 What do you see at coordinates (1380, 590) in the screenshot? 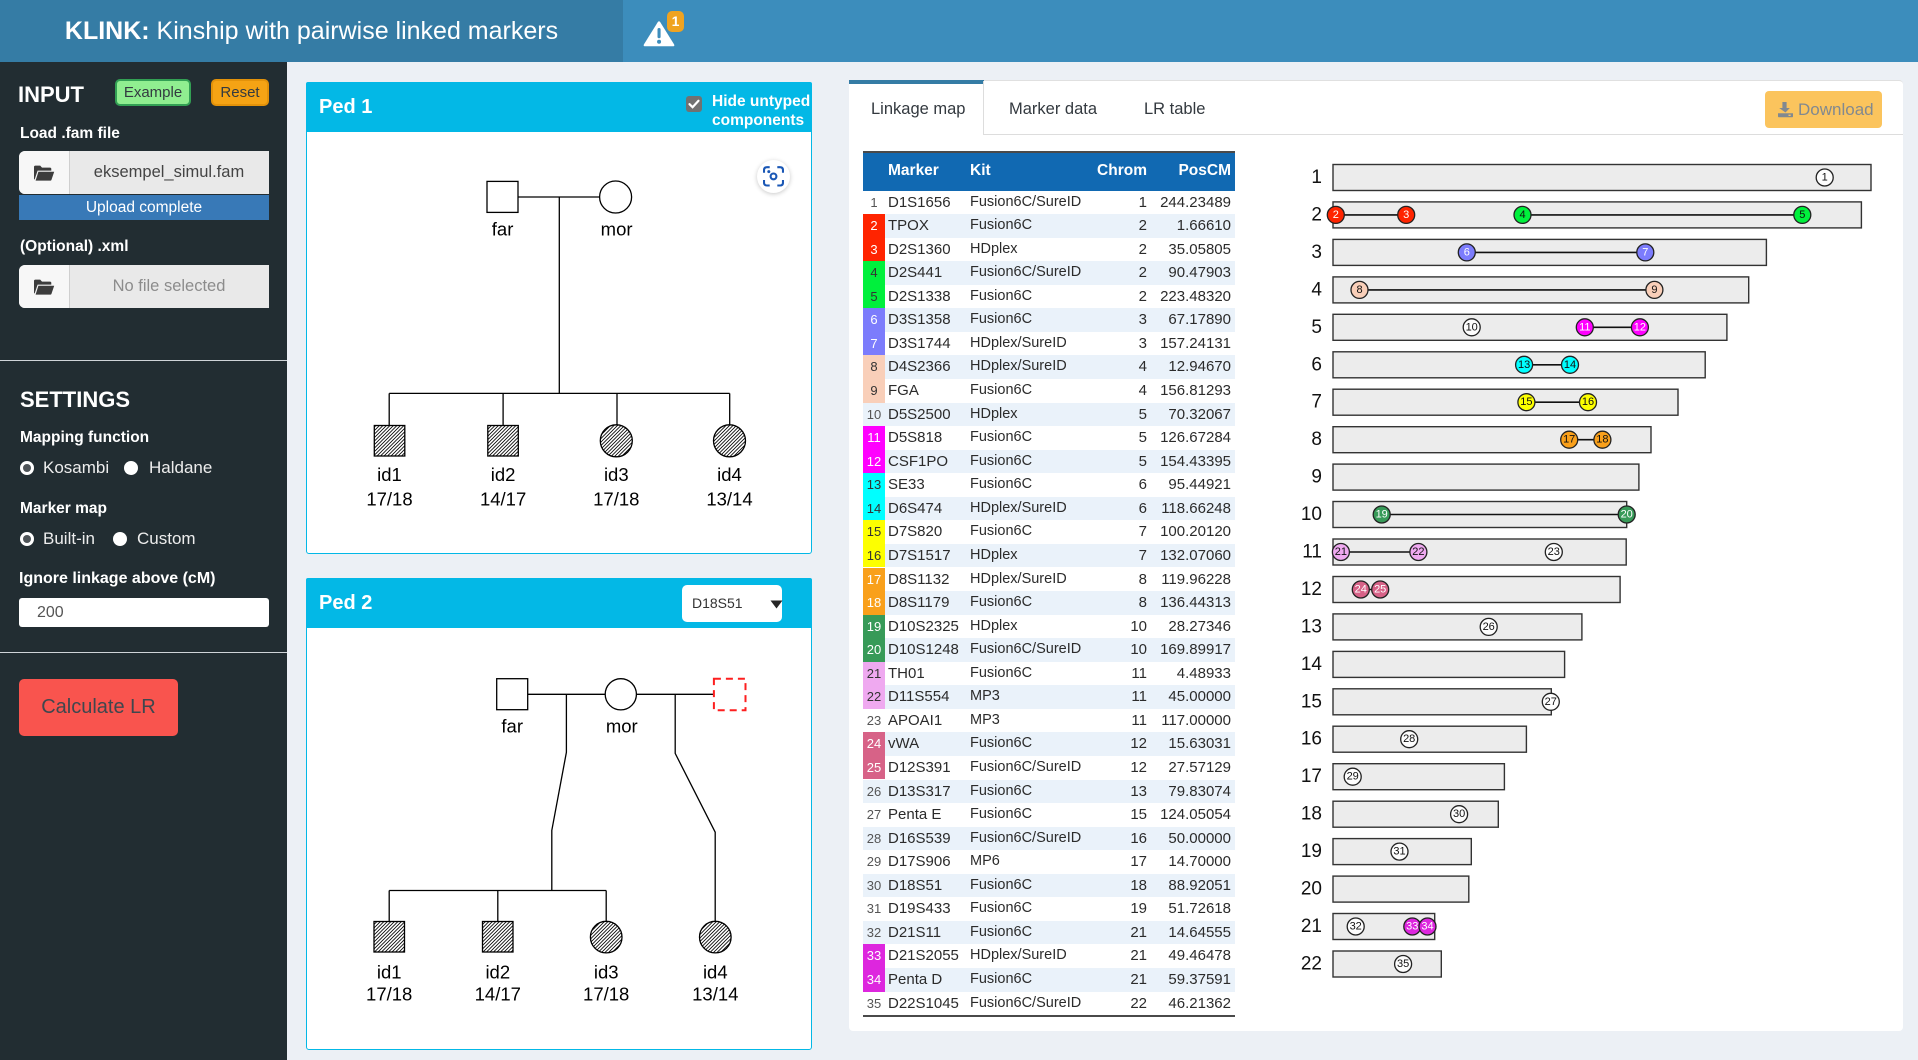
I see `svg-text: 25` at bounding box center [1380, 590].